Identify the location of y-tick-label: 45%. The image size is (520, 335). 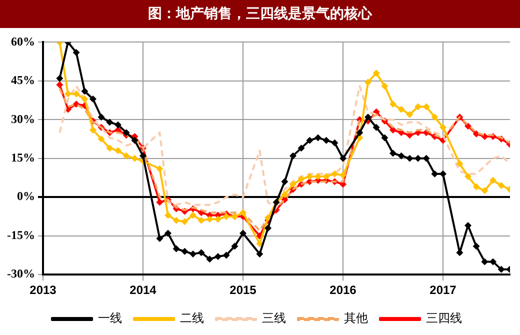
(22, 80).